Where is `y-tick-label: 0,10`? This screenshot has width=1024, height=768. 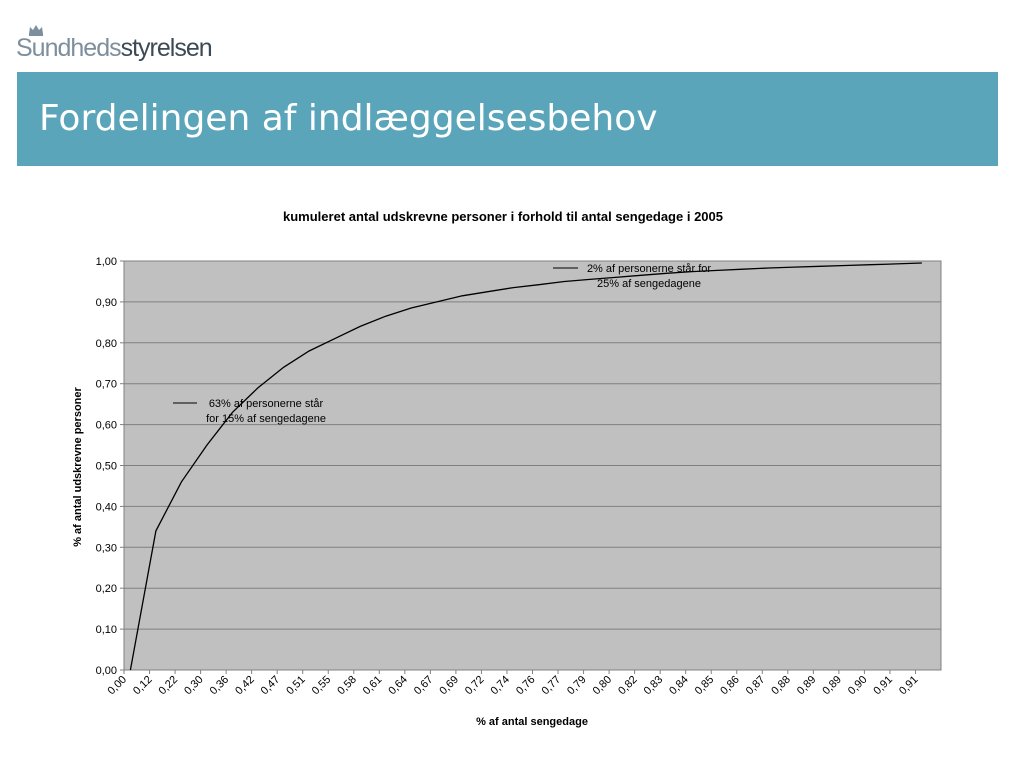 y-tick-label: 0,10 is located at coordinates (106, 630).